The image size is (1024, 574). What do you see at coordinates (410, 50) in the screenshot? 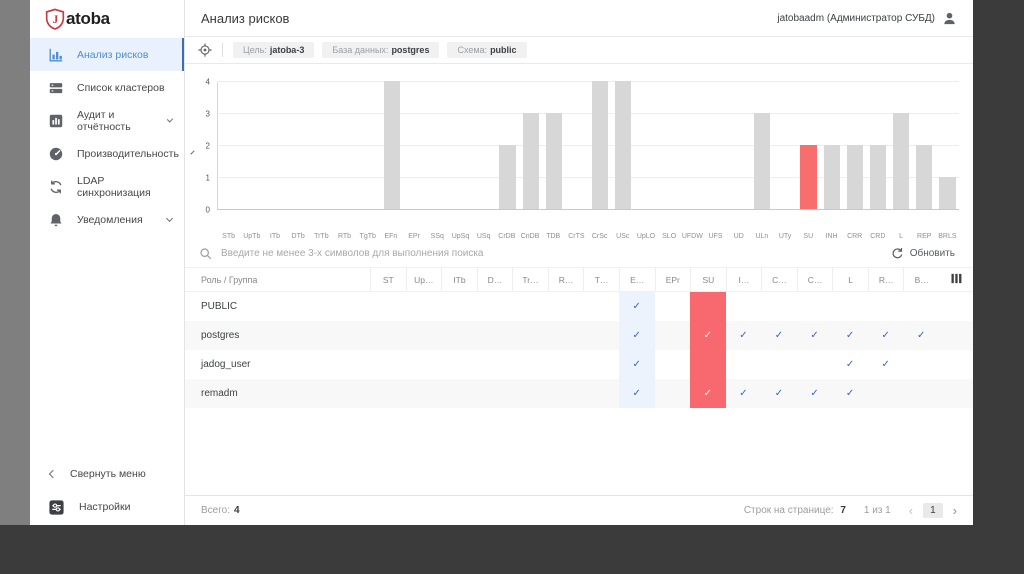
I see `chip-value: postgres` at bounding box center [410, 50].